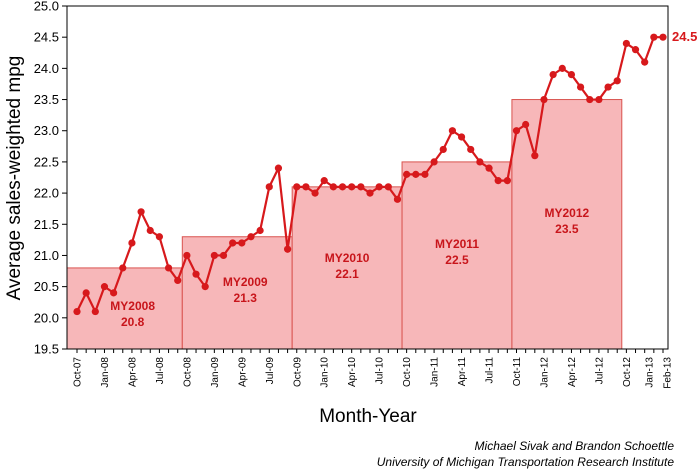  I want to click on x-axis-title: Month-Year, so click(368, 416).